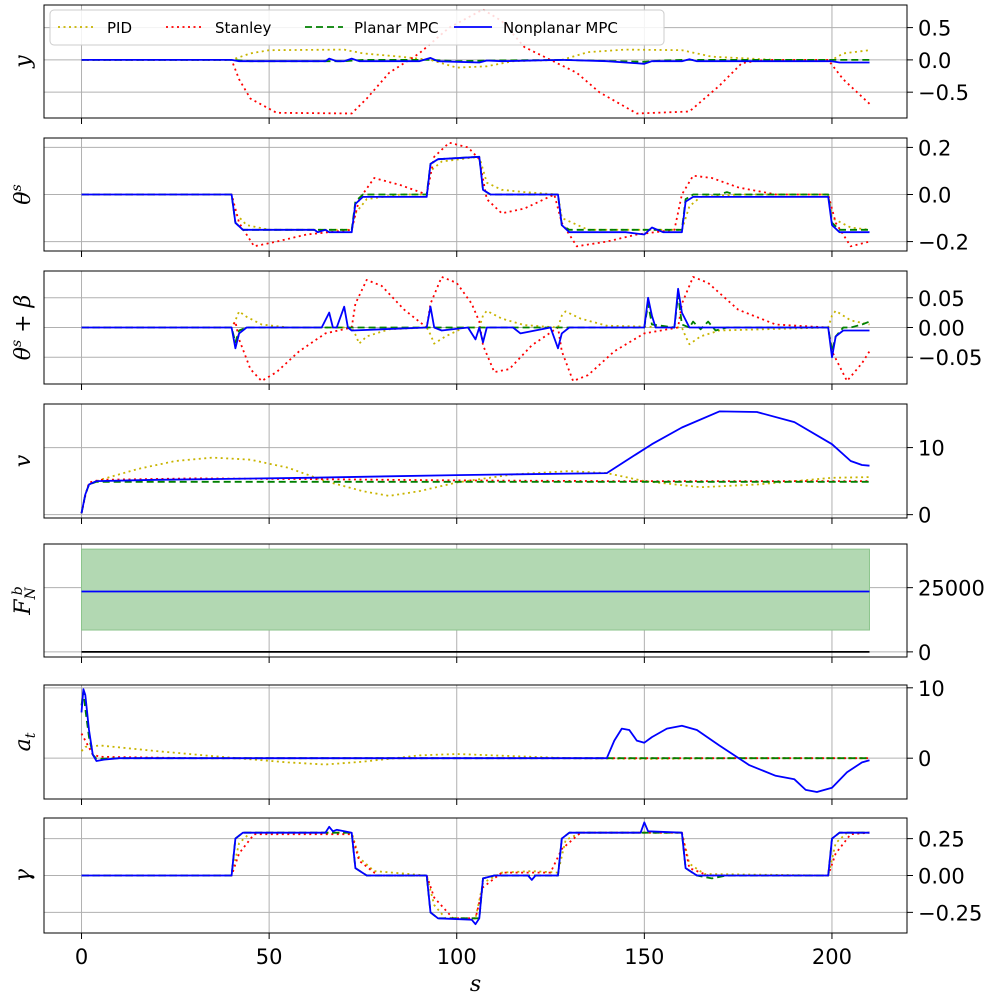 This screenshot has width=1000, height=1000. Describe the element at coordinates (475, 589) in the screenshot. I see `feasible-band` at that location.